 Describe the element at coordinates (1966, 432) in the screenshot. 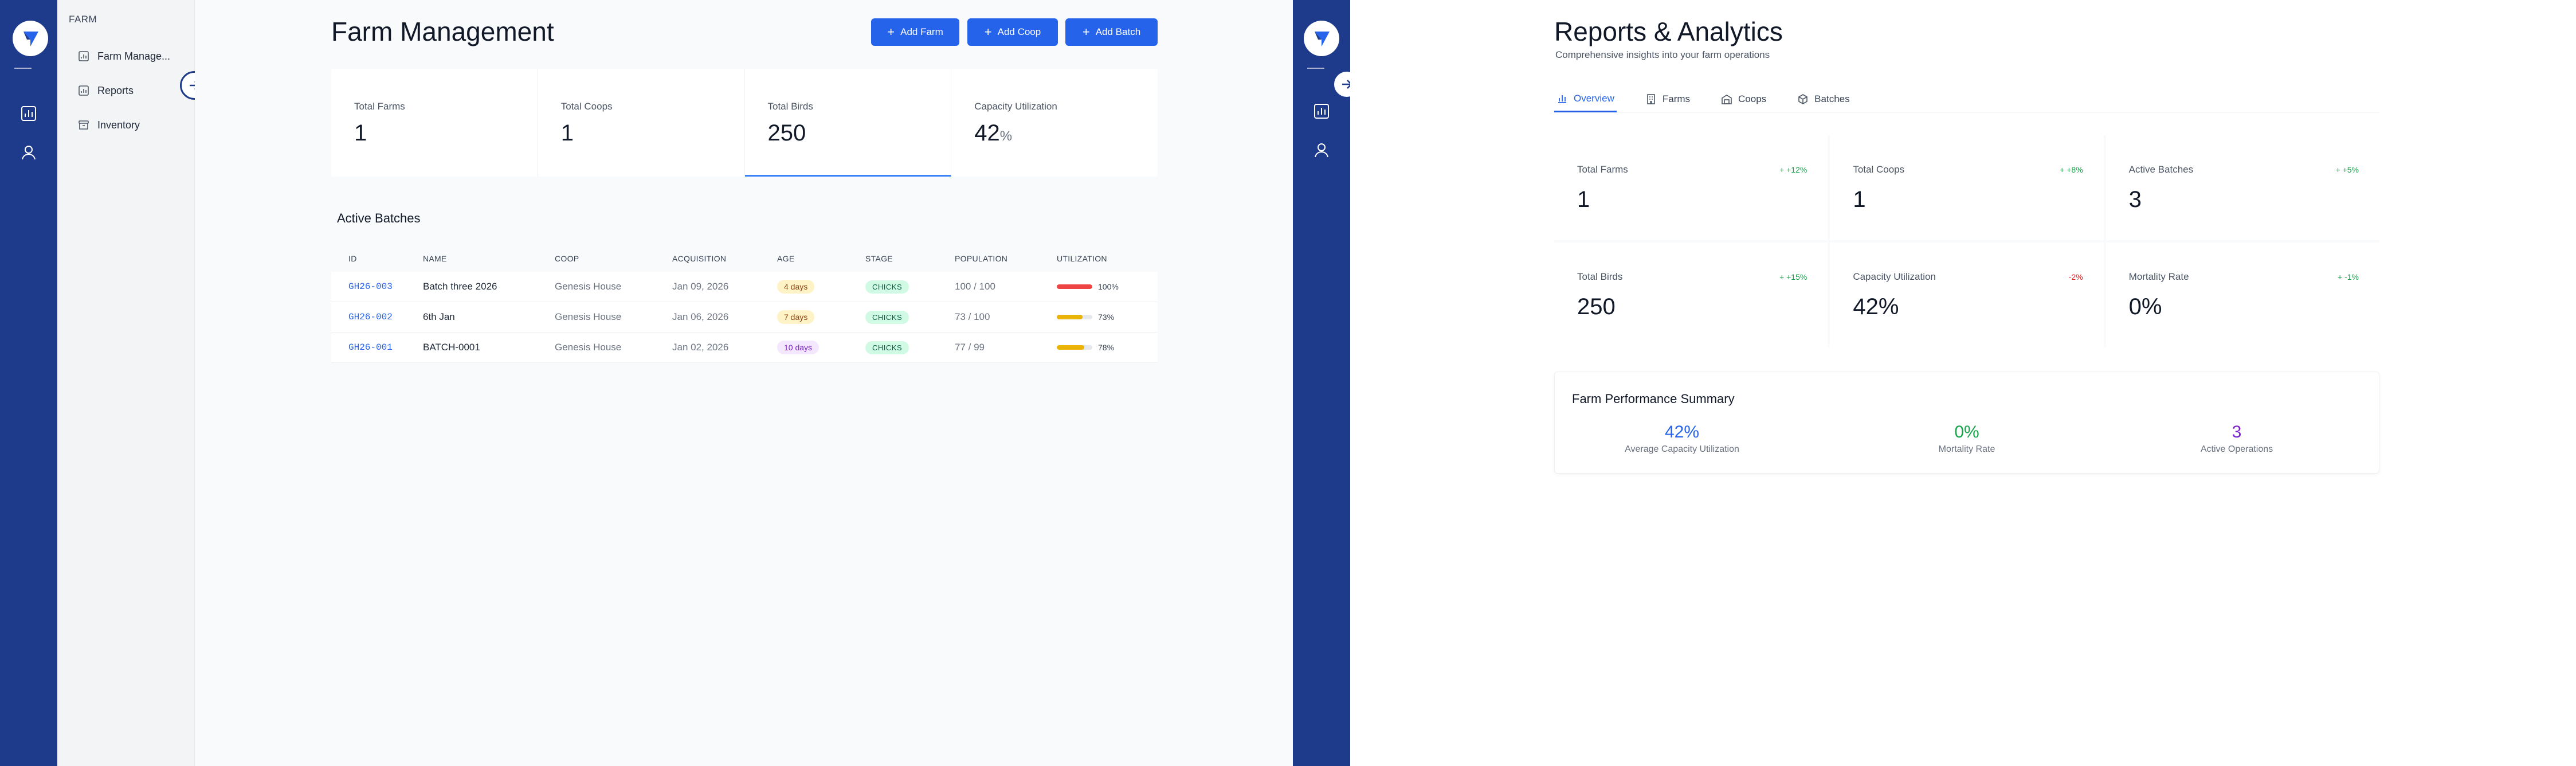

I see `summary-metric-value: 0%` at that location.